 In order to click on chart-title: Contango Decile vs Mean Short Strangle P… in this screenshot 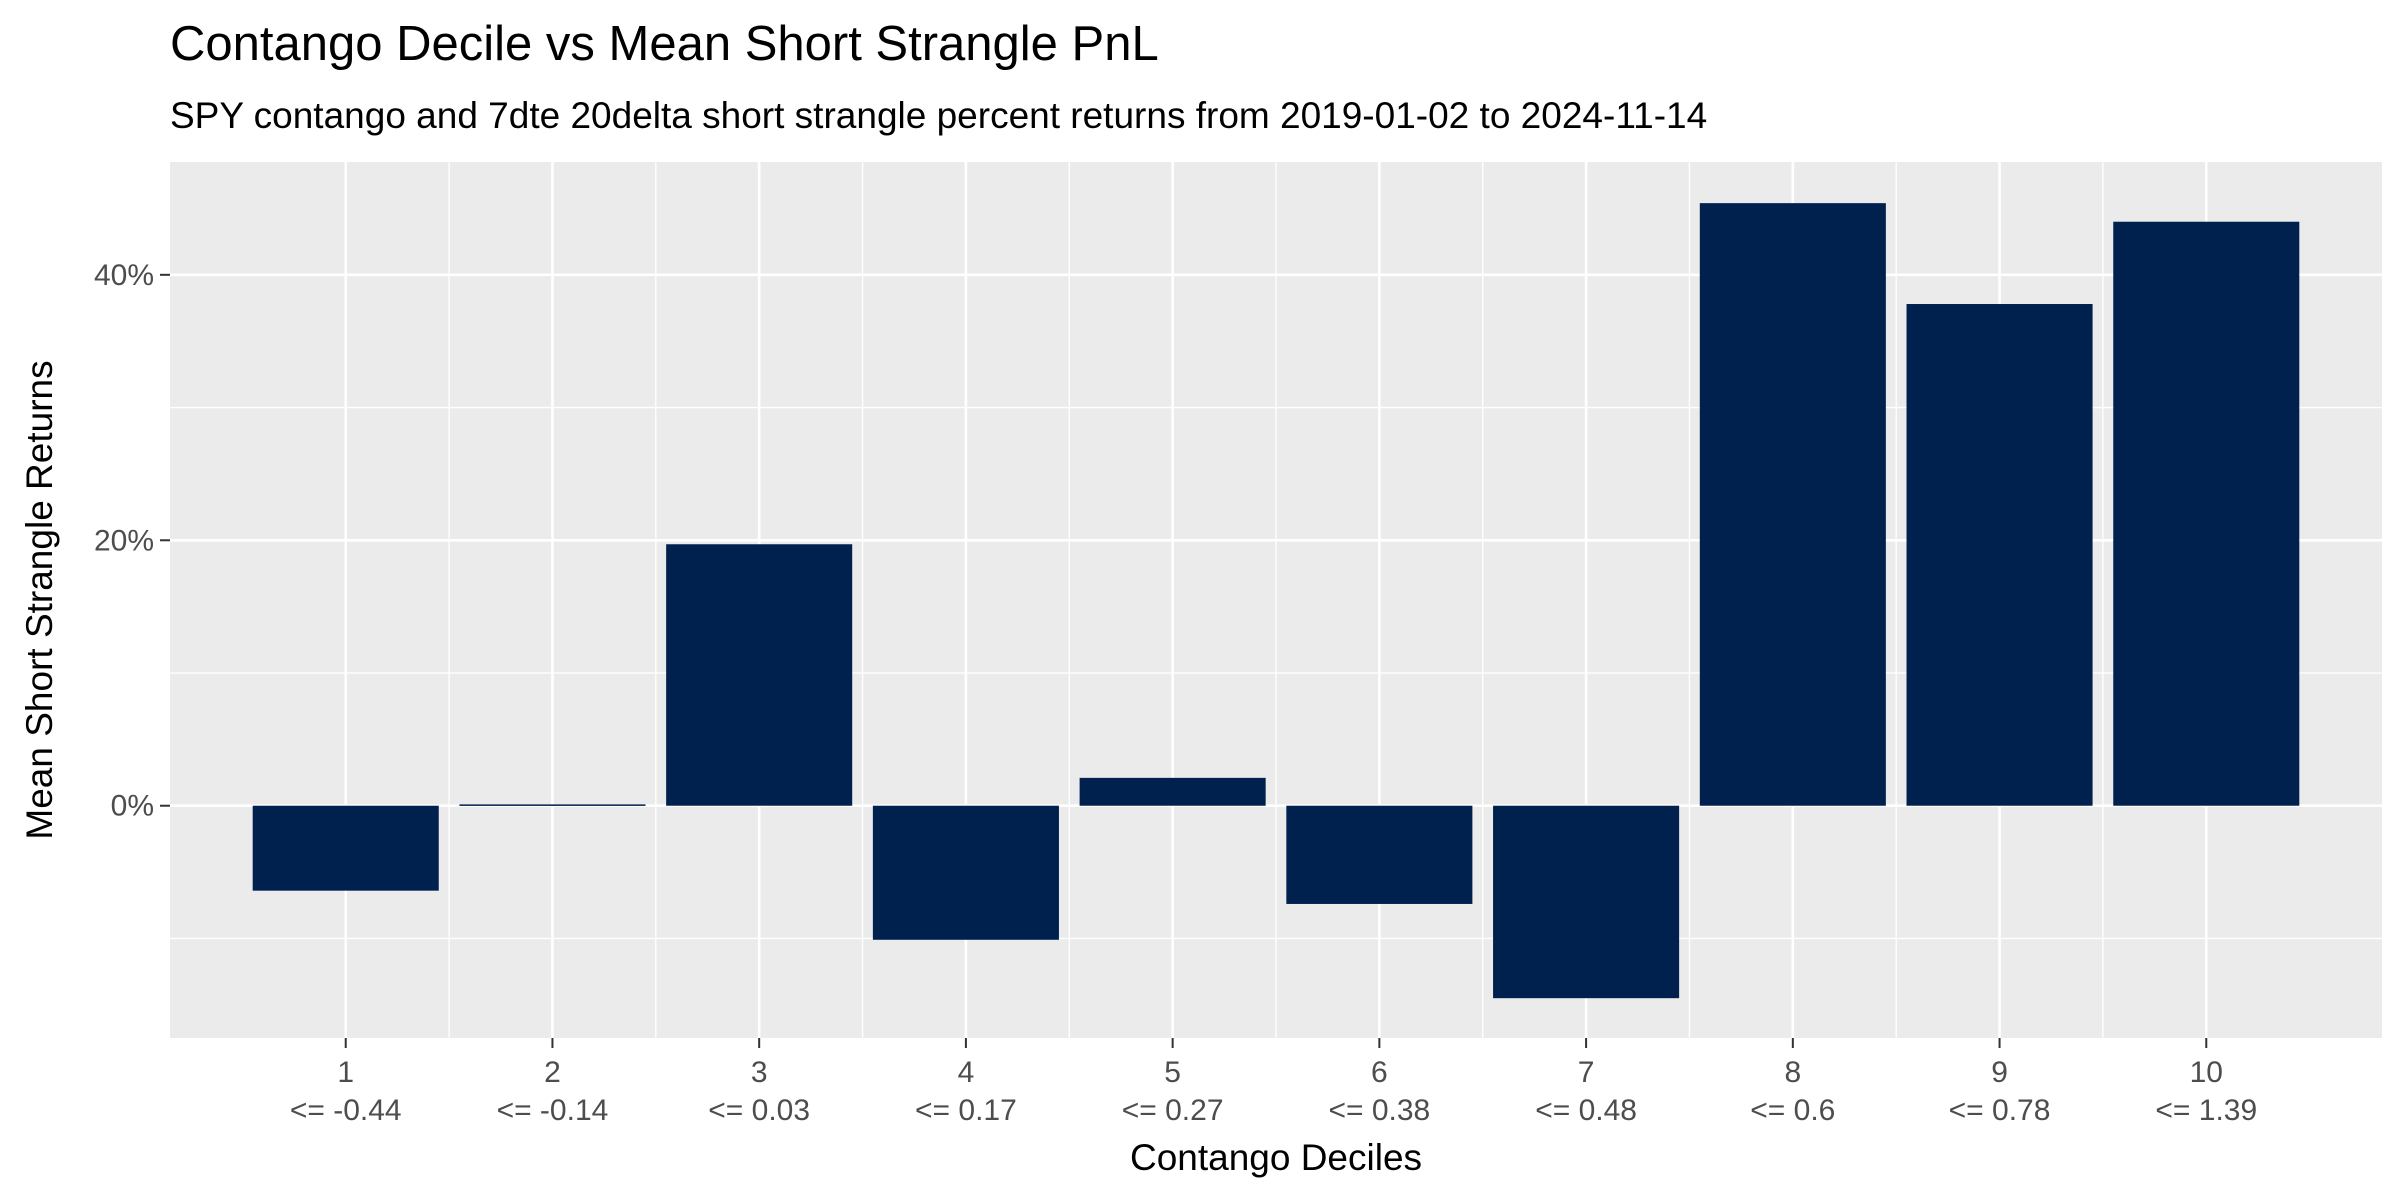, I will do `click(664, 44)`.